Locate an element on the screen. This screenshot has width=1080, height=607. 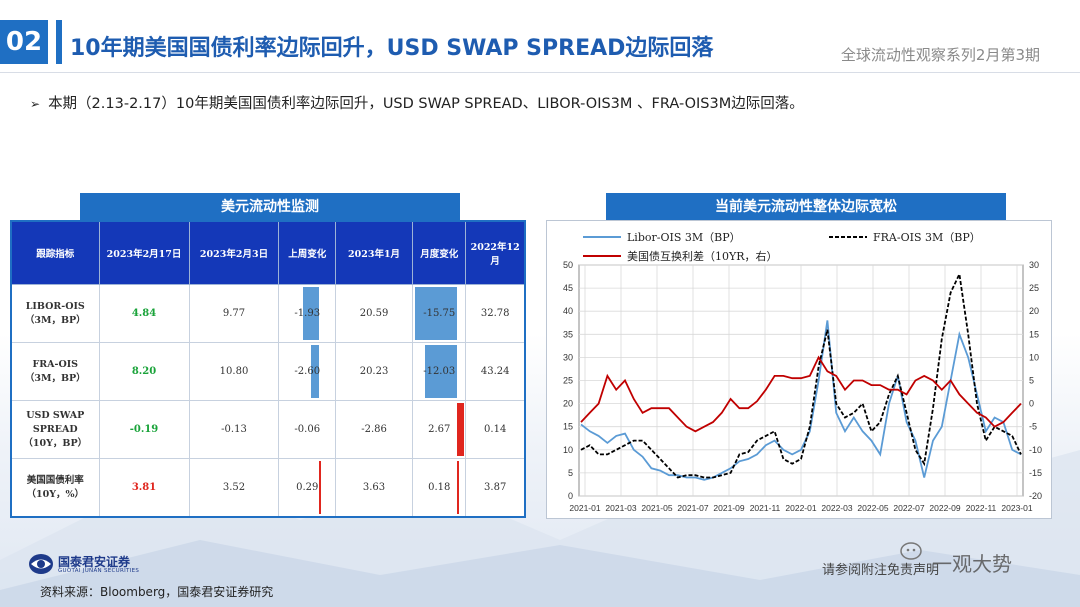
prev-value: 9.77 is located at coordinates (234, 313).